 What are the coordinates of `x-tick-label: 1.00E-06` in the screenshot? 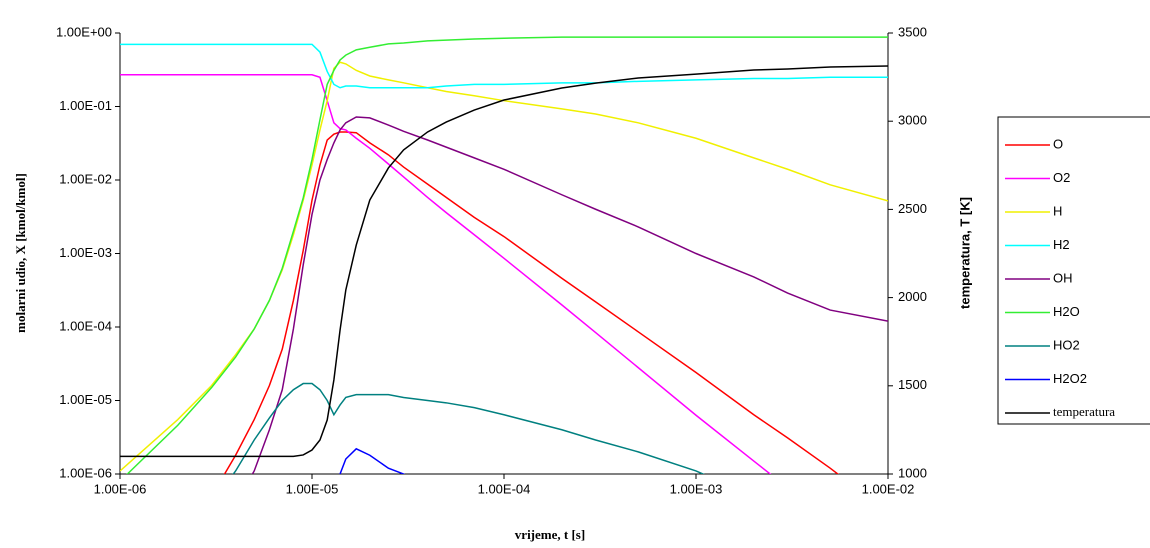 It's located at (120, 488).